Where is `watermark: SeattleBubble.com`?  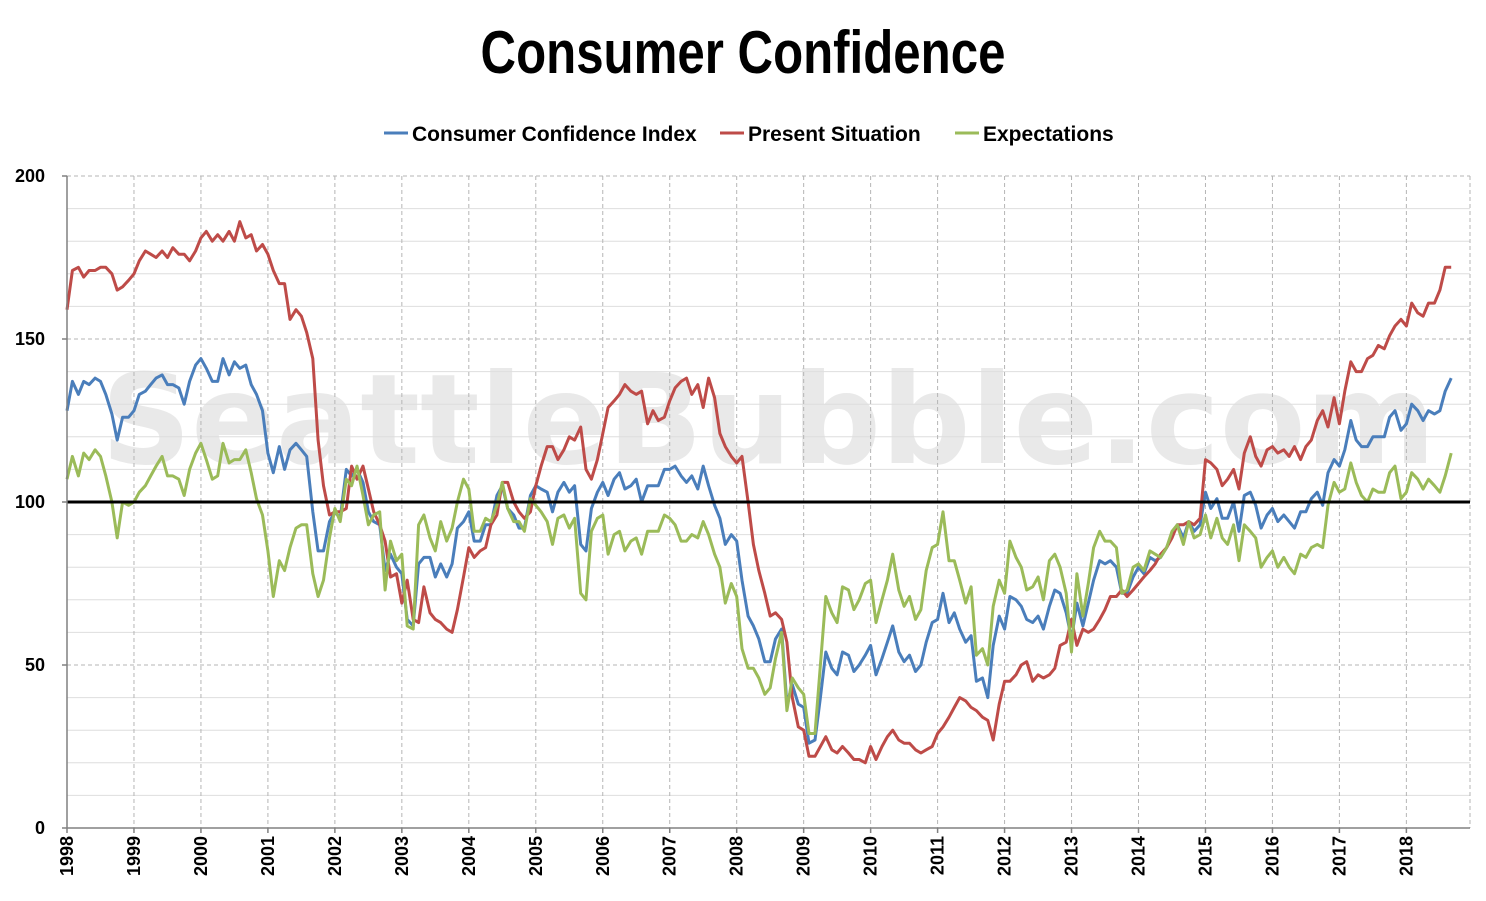 watermark: SeattleBubble.com is located at coordinates (768, 420).